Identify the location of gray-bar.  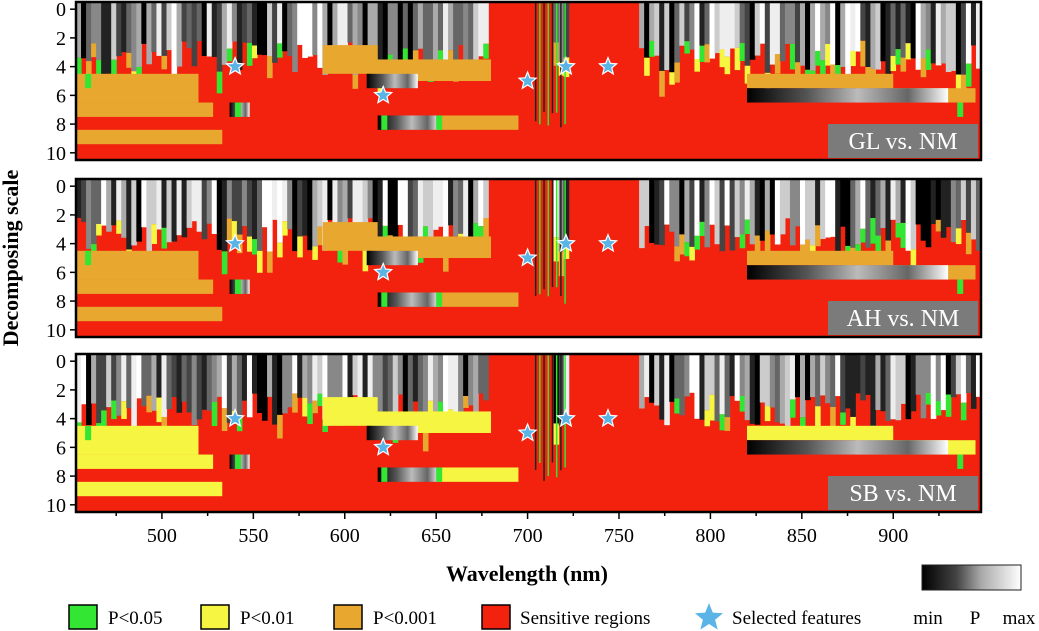
(392, 258).